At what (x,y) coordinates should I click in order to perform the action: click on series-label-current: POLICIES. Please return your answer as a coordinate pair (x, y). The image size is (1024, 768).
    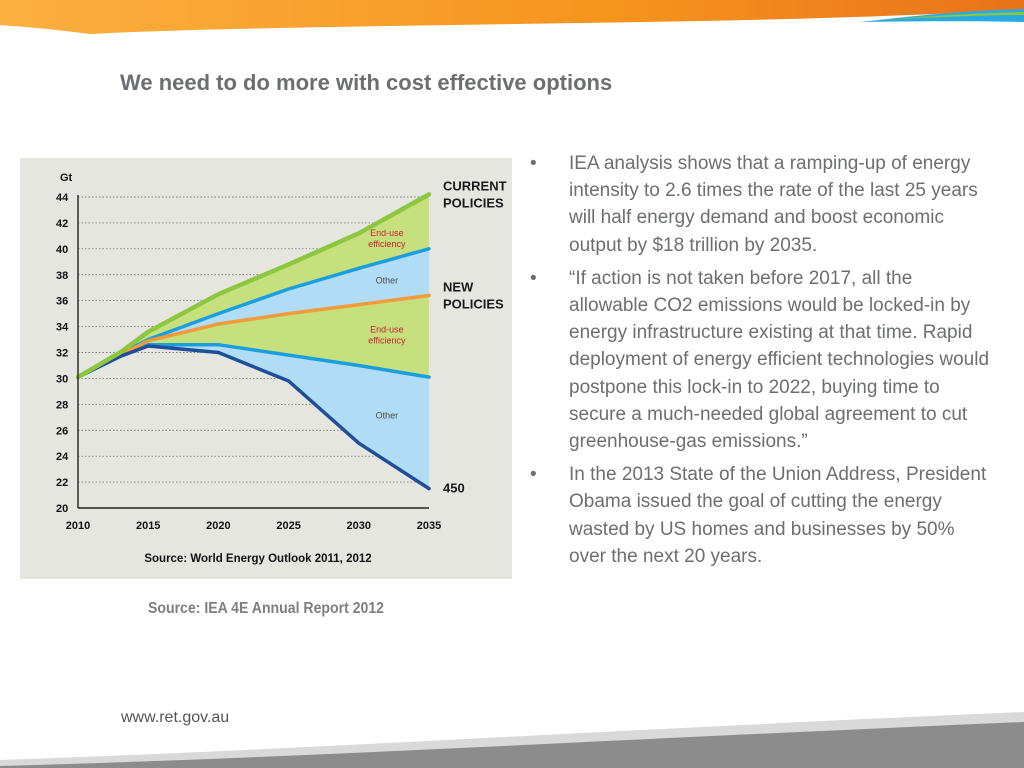
    Looking at the image, I should click on (473, 202).